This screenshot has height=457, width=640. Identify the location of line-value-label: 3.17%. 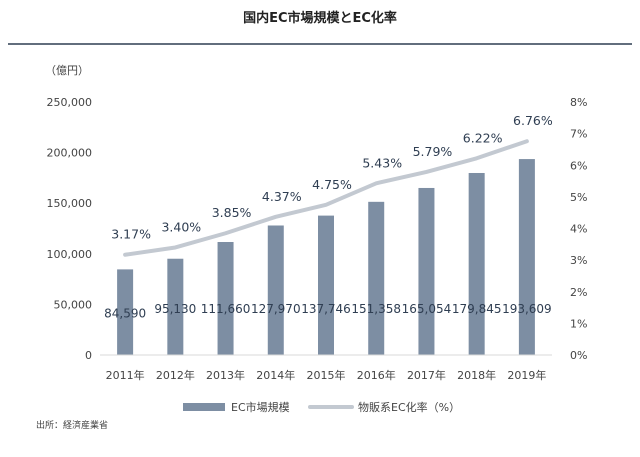
(131, 234).